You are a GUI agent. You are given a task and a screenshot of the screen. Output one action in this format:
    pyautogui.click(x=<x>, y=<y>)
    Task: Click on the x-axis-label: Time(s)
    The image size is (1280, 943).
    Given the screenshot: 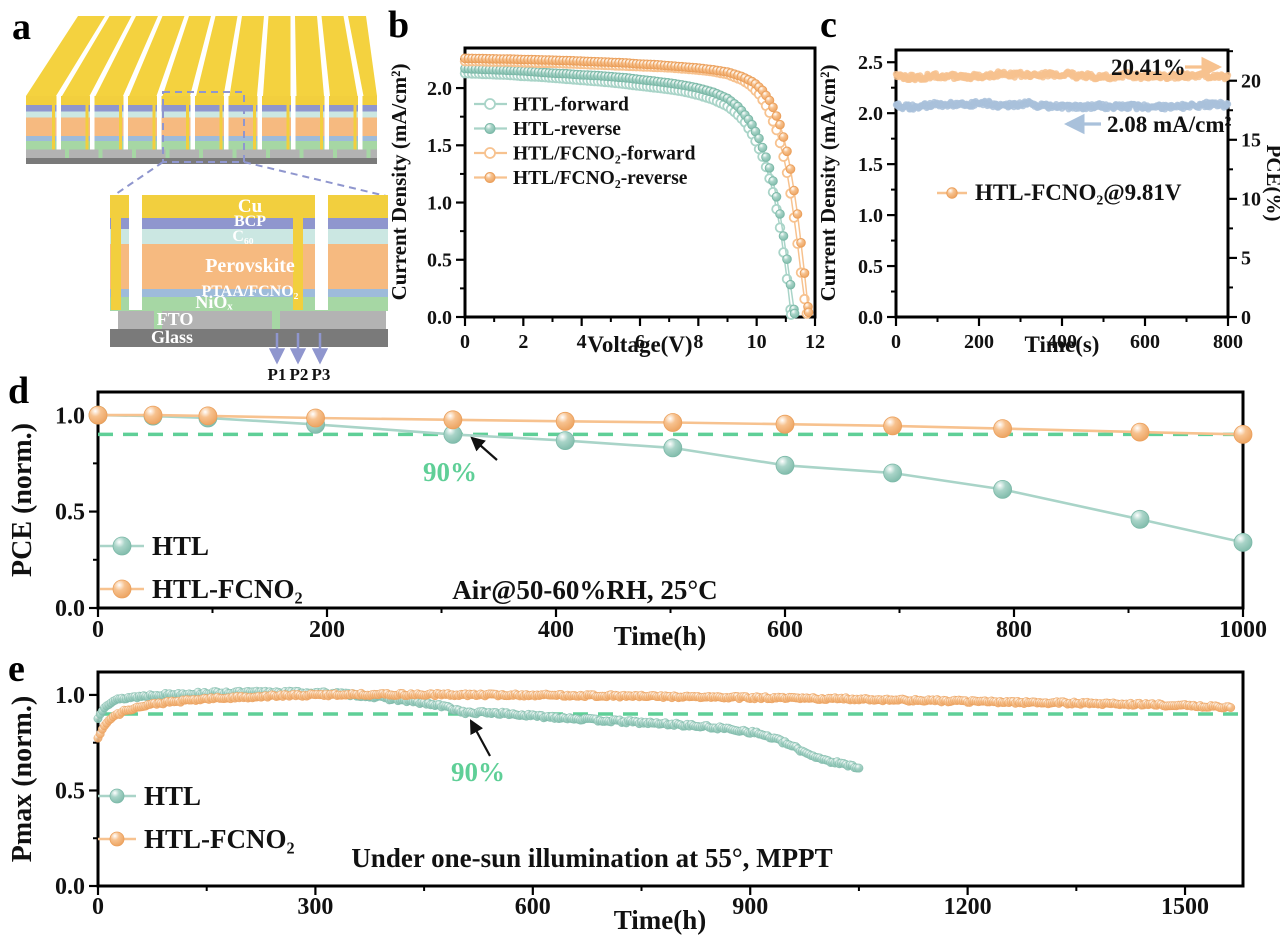 What is the action you would take?
    pyautogui.click(x=1062, y=344)
    